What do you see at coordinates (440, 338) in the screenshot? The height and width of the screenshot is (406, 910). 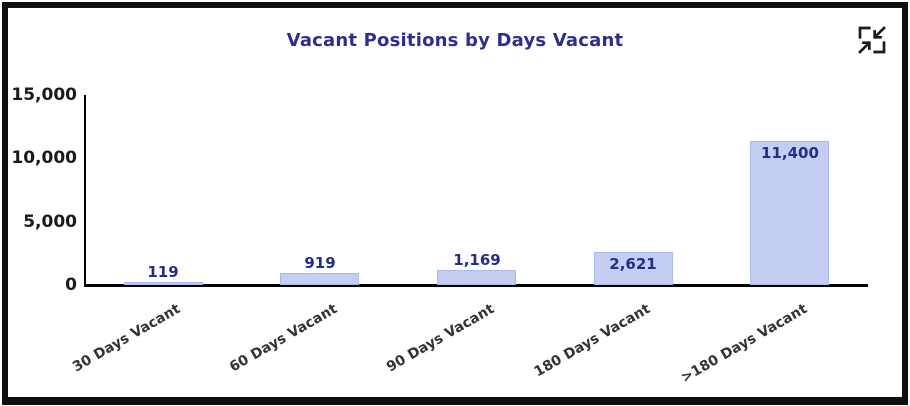 I see `x-axis-category-label: 90 Days Vacant` at bounding box center [440, 338].